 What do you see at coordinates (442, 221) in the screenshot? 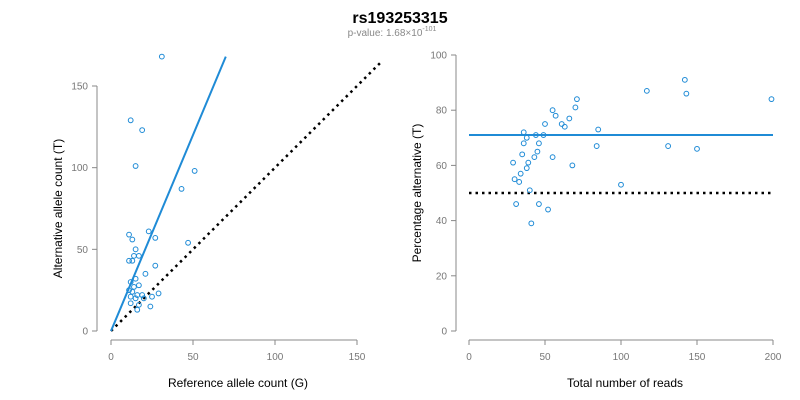
I see `y-tick-label: 40` at bounding box center [442, 221].